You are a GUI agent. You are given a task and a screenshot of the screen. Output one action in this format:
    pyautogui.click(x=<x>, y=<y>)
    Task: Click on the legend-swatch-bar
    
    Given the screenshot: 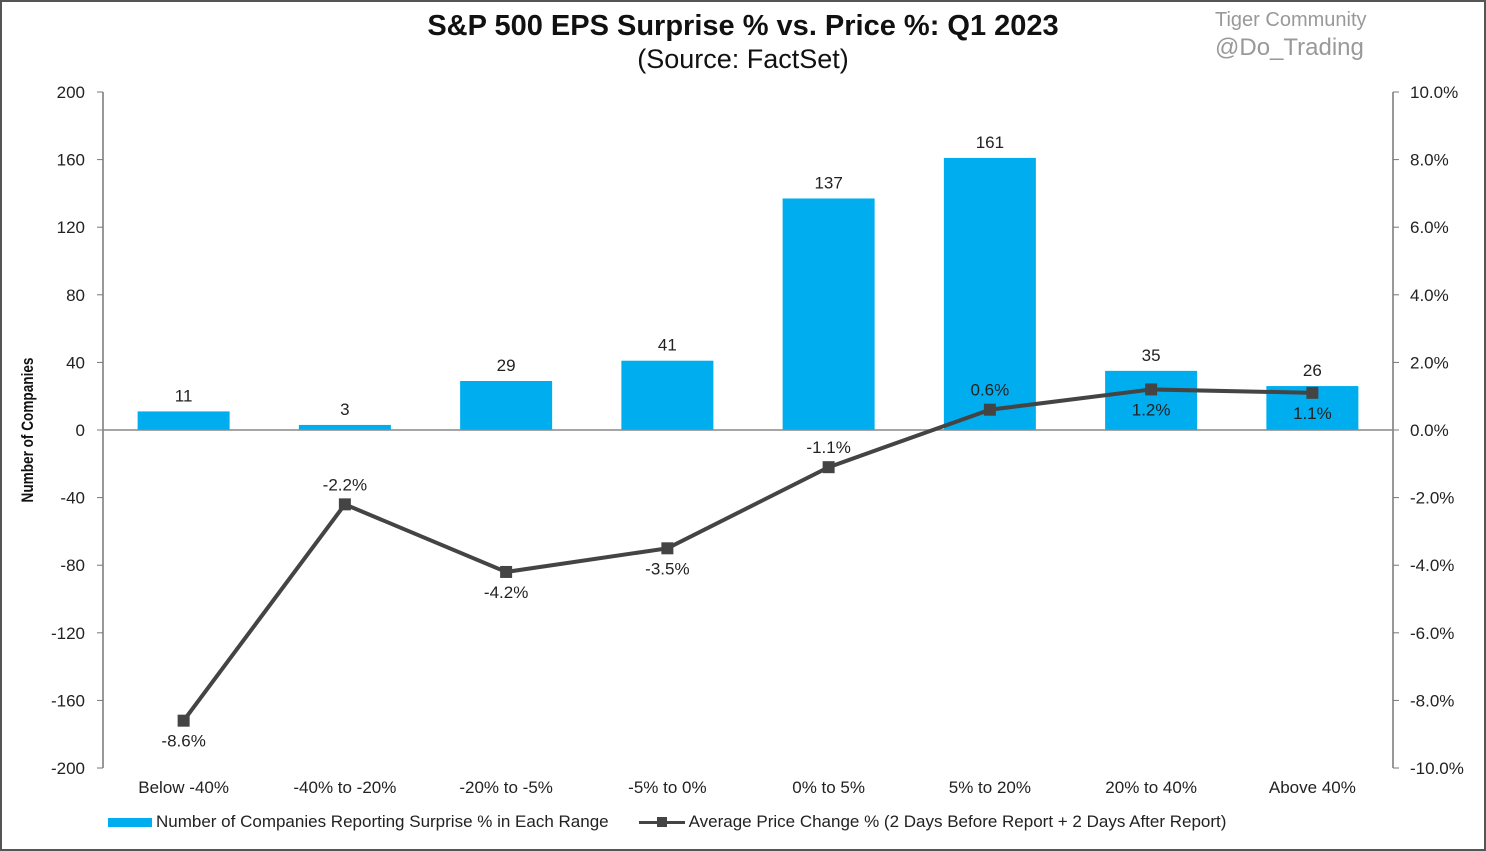 What is the action you would take?
    pyautogui.click(x=130, y=822)
    